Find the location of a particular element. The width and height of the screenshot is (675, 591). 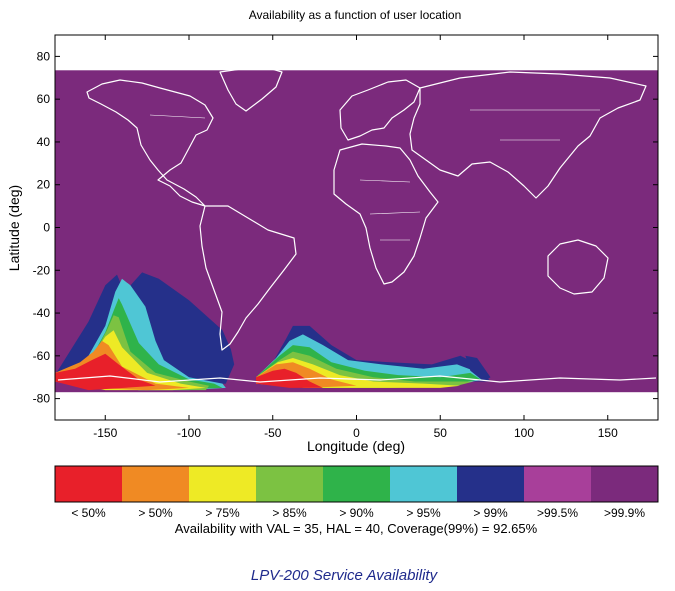

x-tick-label: -100 is located at coordinates (189, 433).